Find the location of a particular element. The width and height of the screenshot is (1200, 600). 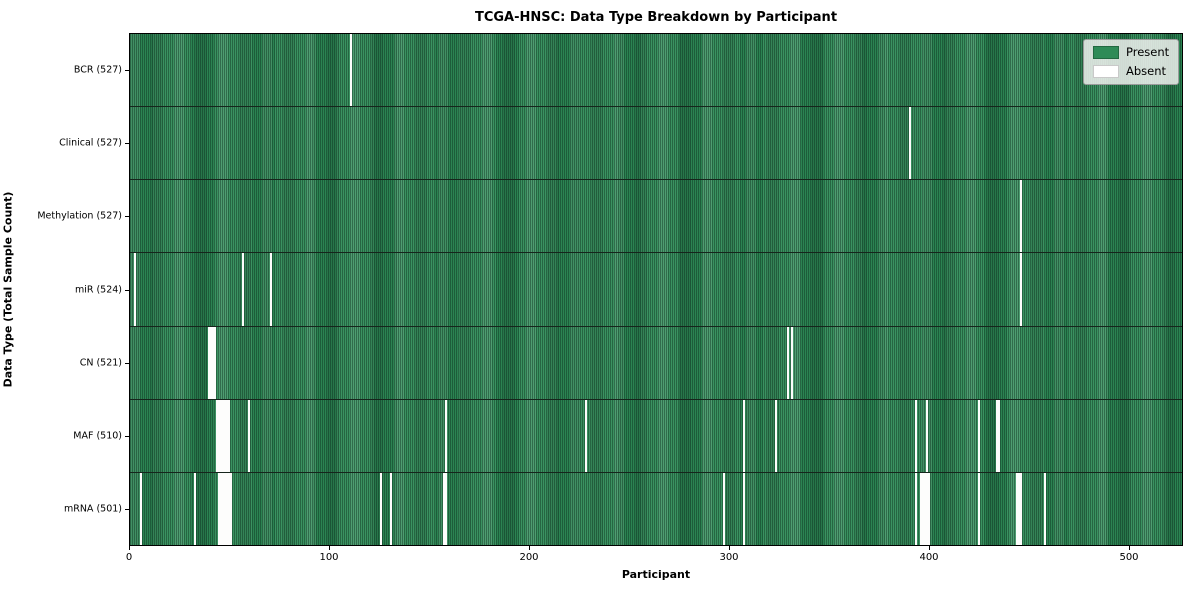

legend-present-label: Present is located at coordinates (1148, 52).